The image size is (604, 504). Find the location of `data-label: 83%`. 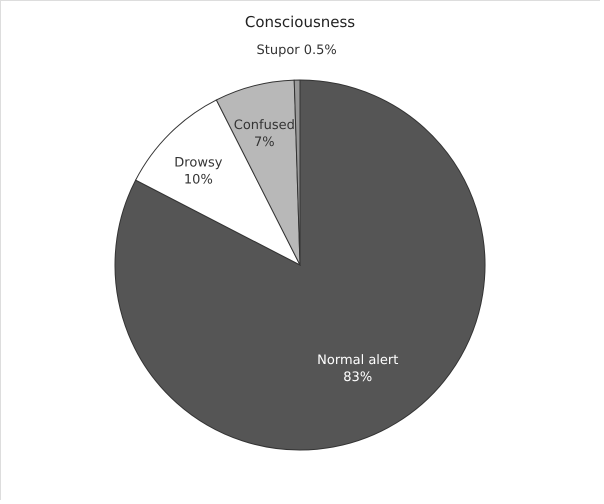

data-label: 83% is located at coordinates (357, 377).